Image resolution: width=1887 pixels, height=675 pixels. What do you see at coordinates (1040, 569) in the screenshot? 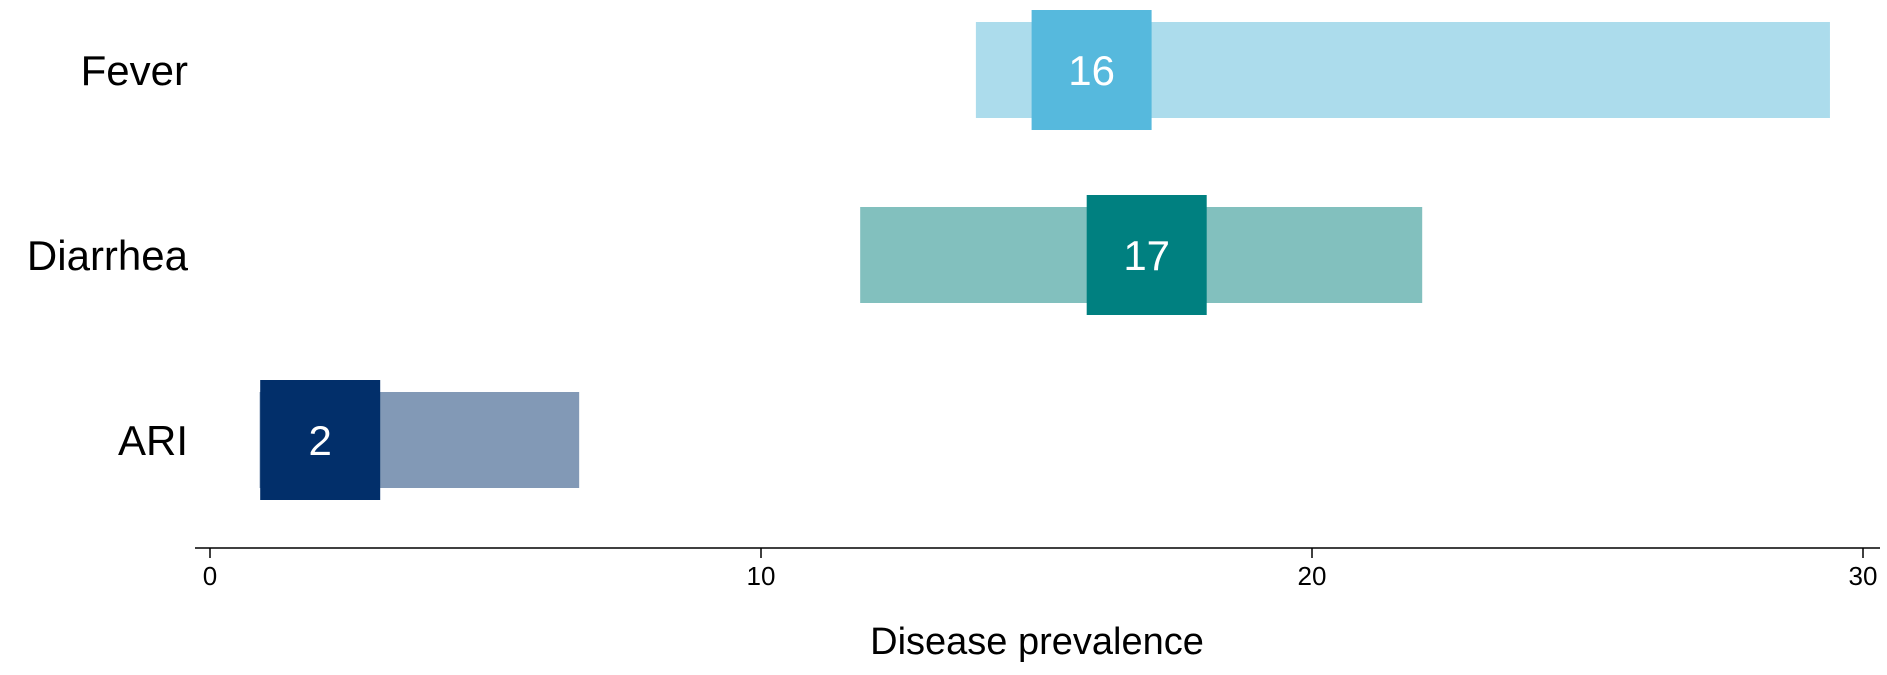
I see `x-axis-ticks: 0 10 20 30` at bounding box center [1040, 569].